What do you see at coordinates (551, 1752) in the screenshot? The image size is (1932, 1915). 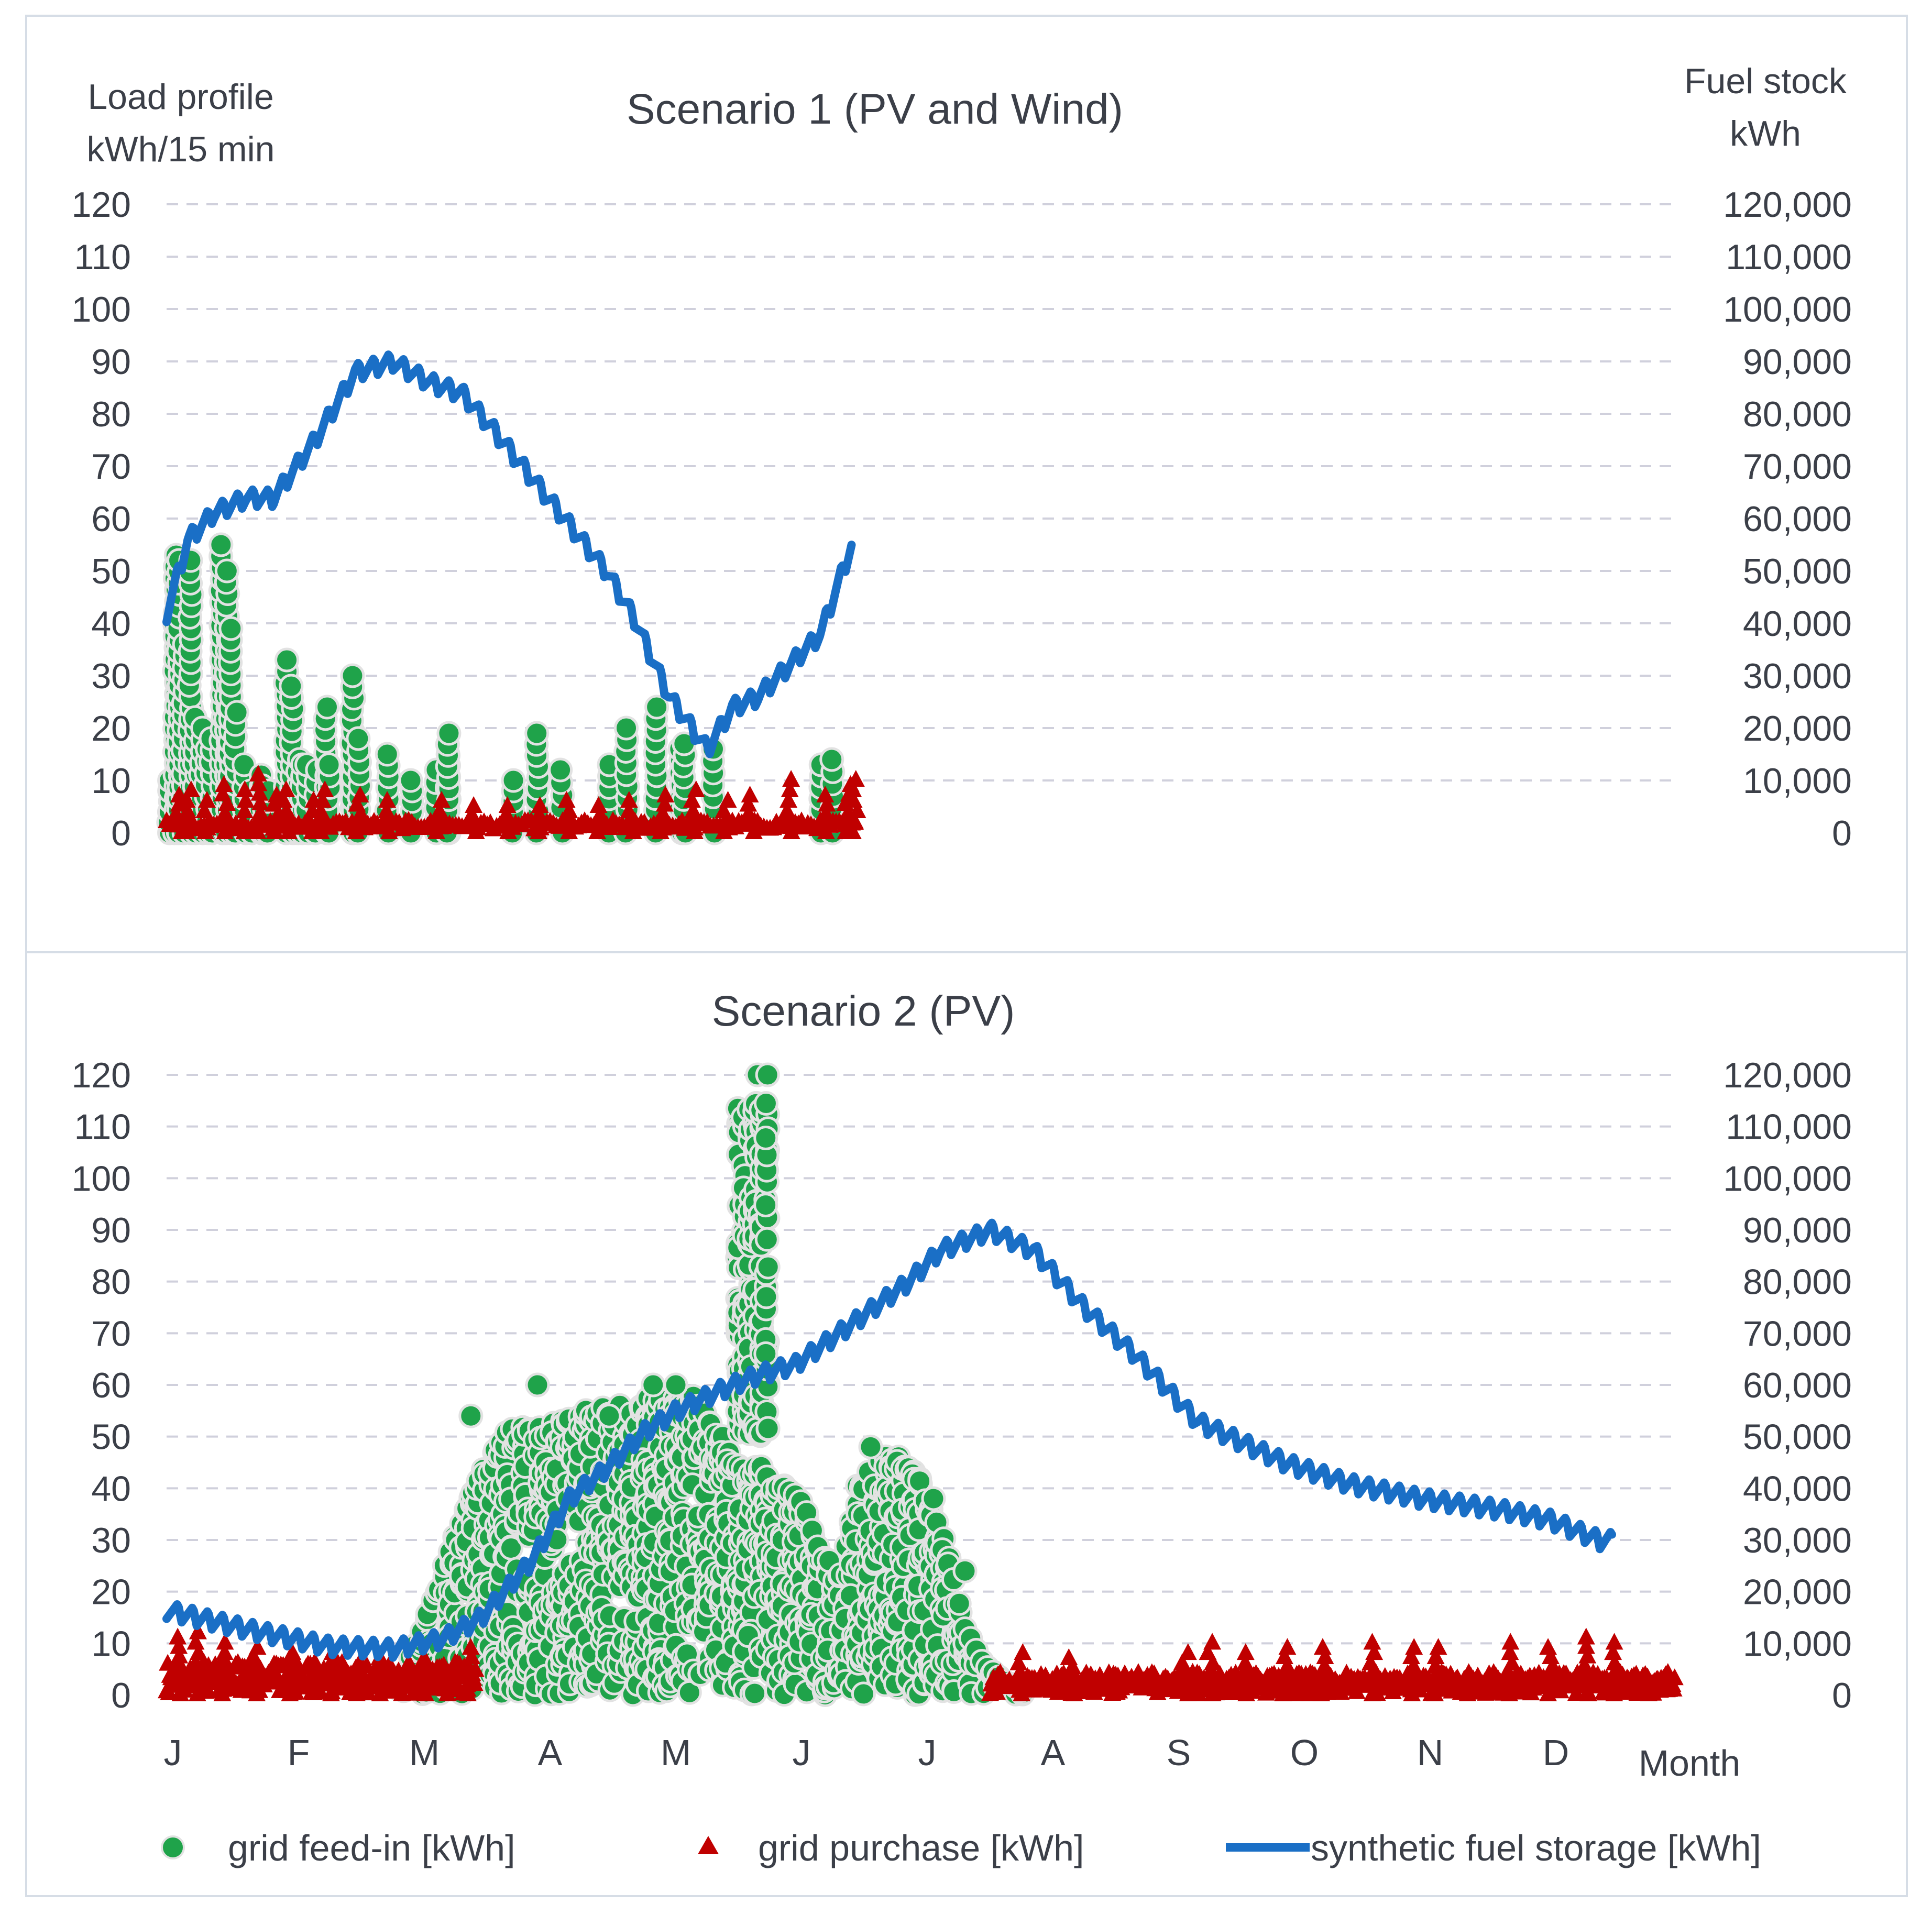 I see `month-tick-label: A` at bounding box center [551, 1752].